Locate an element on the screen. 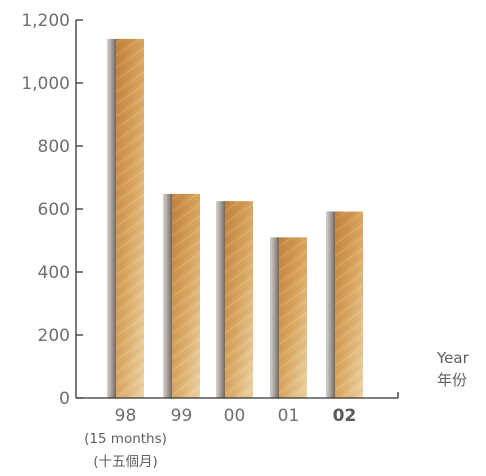 The image size is (486, 476). x-tick-label-99: 99 is located at coordinates (182, 416).